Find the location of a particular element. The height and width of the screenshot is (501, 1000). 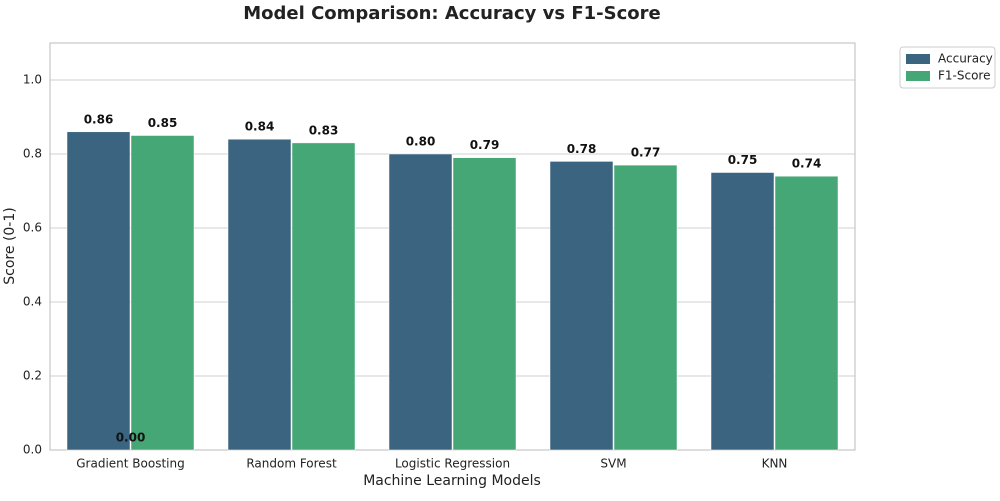

value-label: 0.77 is located at coordinates (646, 153).